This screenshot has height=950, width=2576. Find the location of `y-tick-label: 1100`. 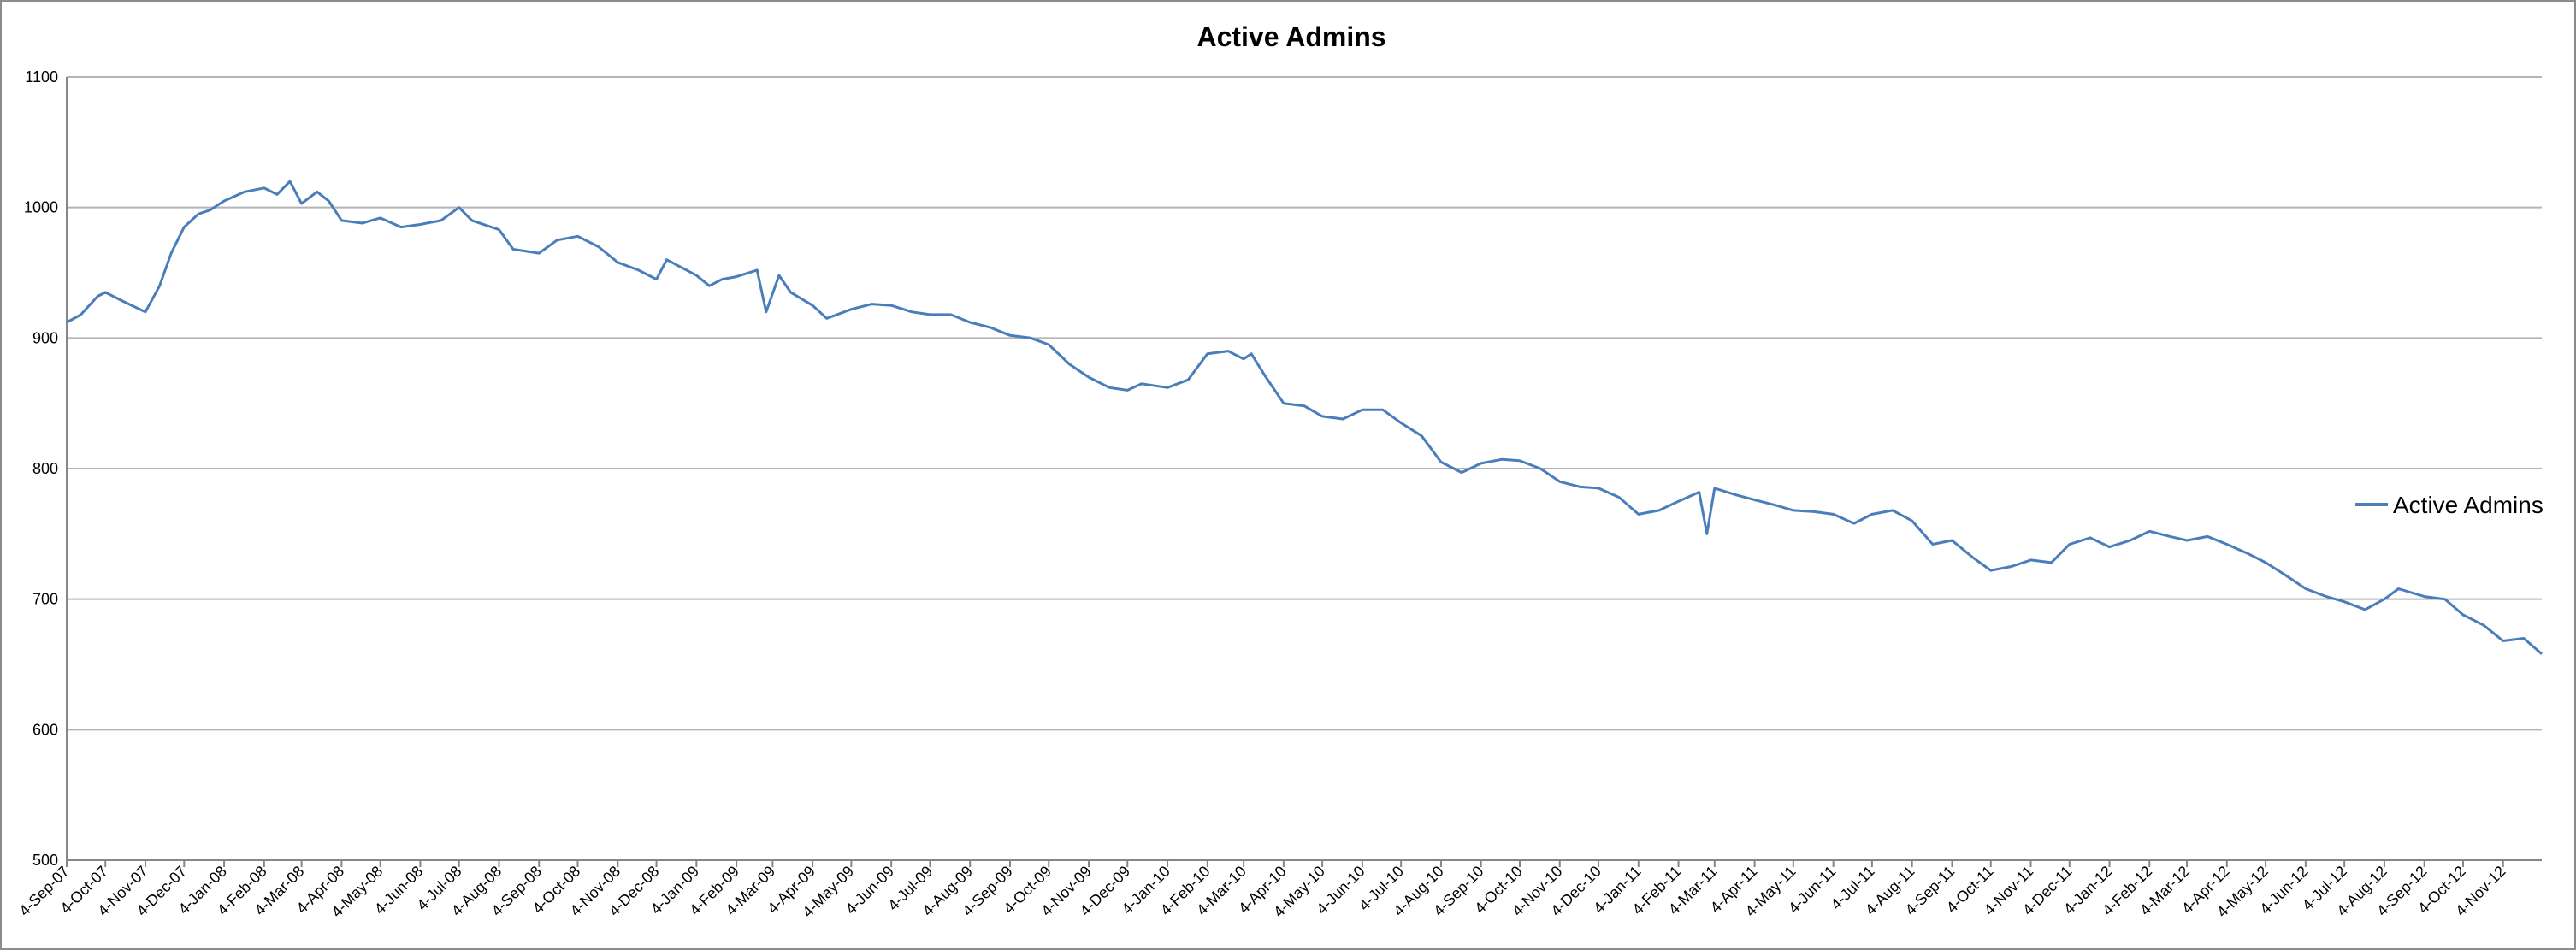

y-tick-label: 1100 is located at coordinates (41, 77).